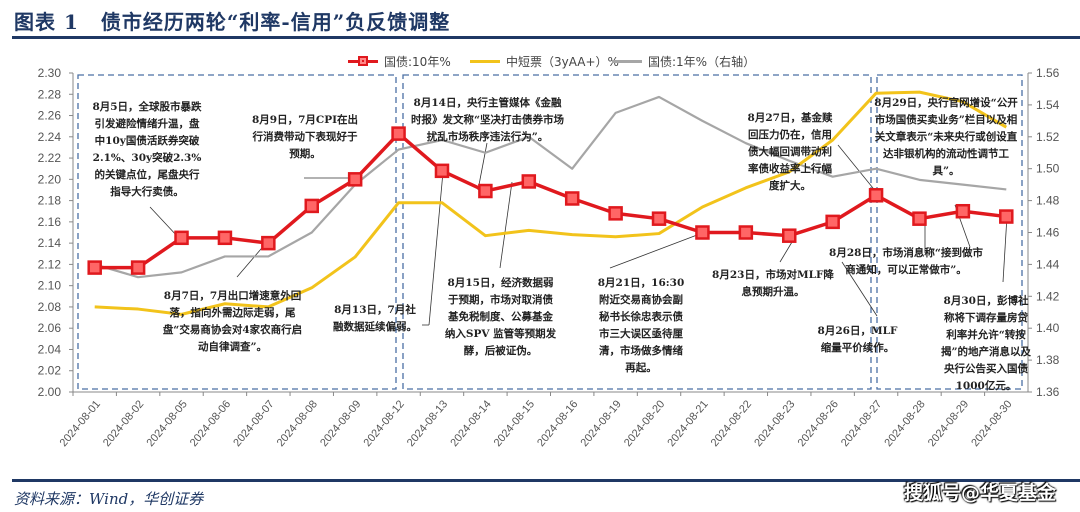 The width and height of the screenshot is (1080, 512). What do you see at coordinates (427, 423) in the screenshot?
I see `x-tick-label: 2024-08-13` at bounding box center [427, 423].